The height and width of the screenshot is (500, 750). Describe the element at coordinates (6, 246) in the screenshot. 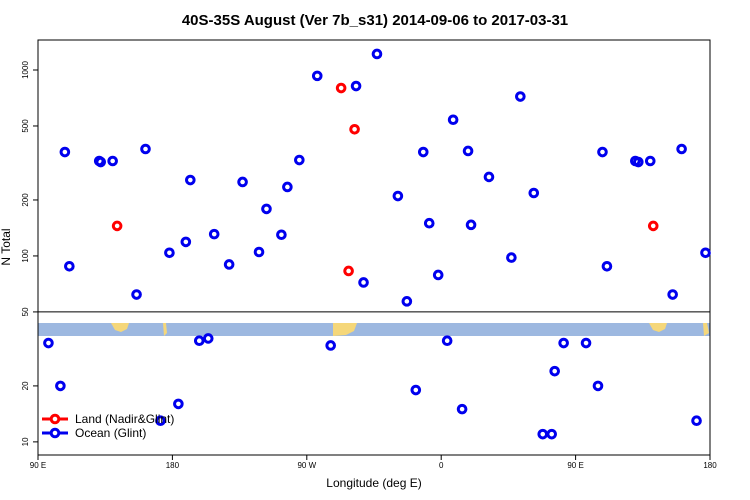

I see `y-axis-label: N Total` at that location.